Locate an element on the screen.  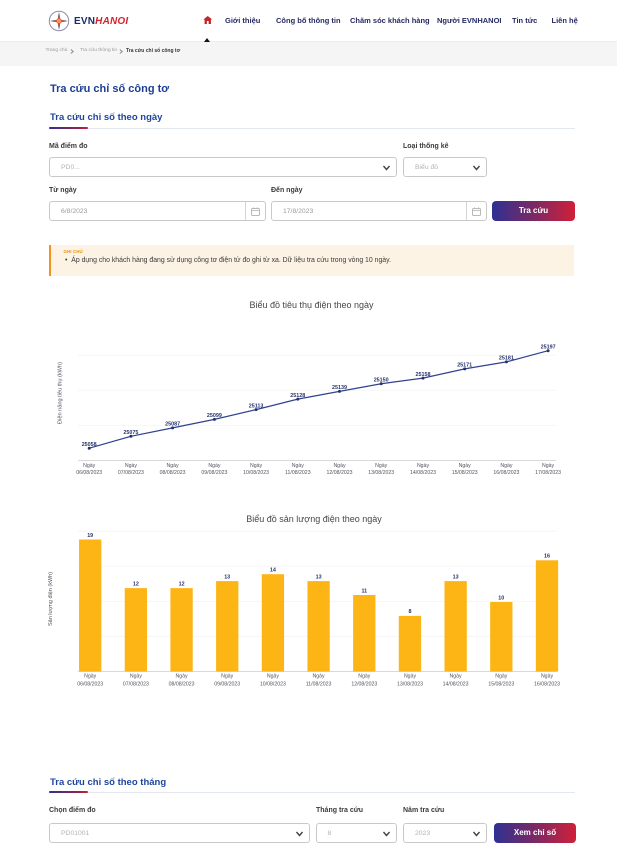
svg-text: 25150 is located at coordinates (381, 380).